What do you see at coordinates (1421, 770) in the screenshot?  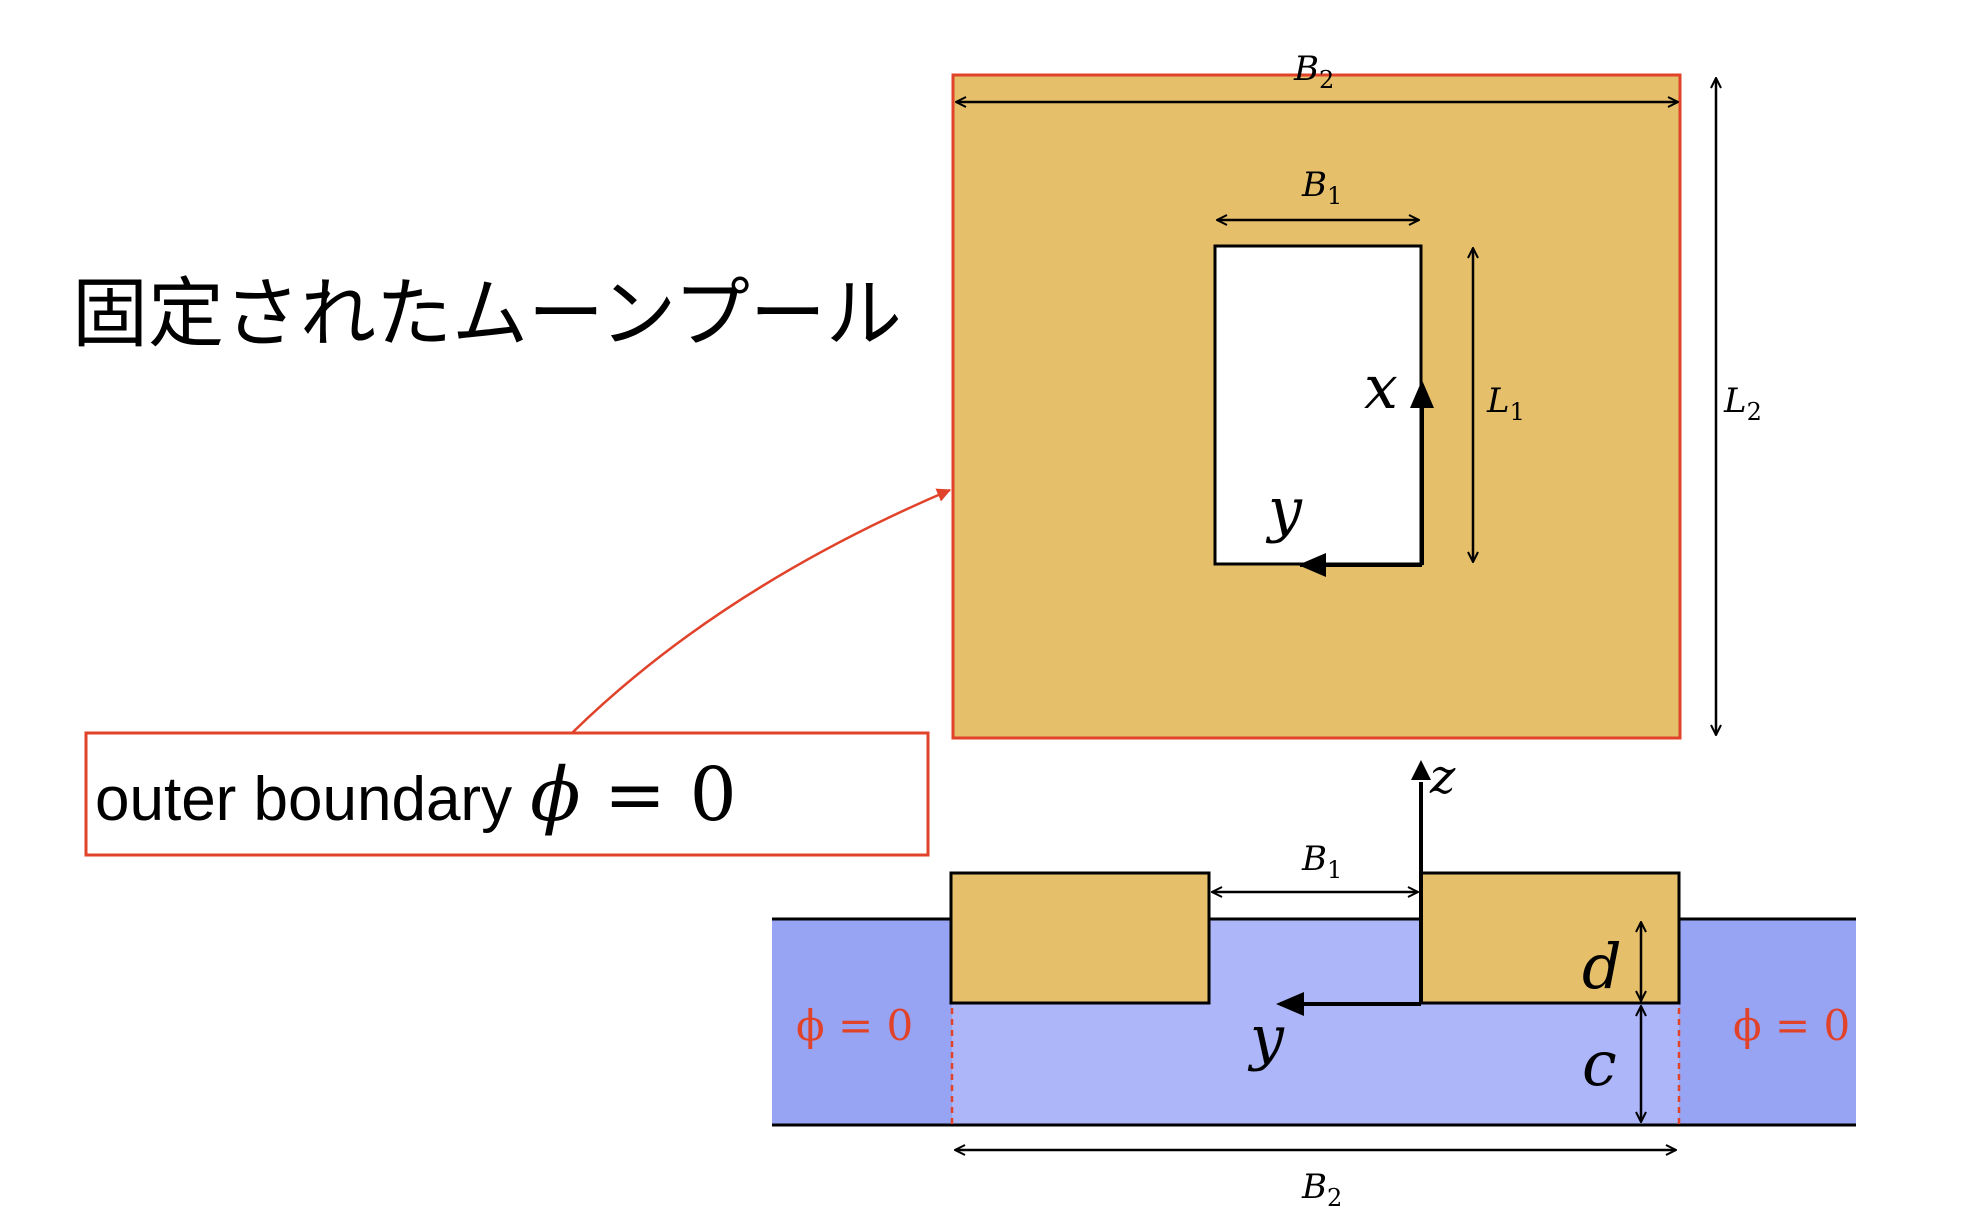 I see `z-axis-arrowhead` at bounding box center [1421, 770].